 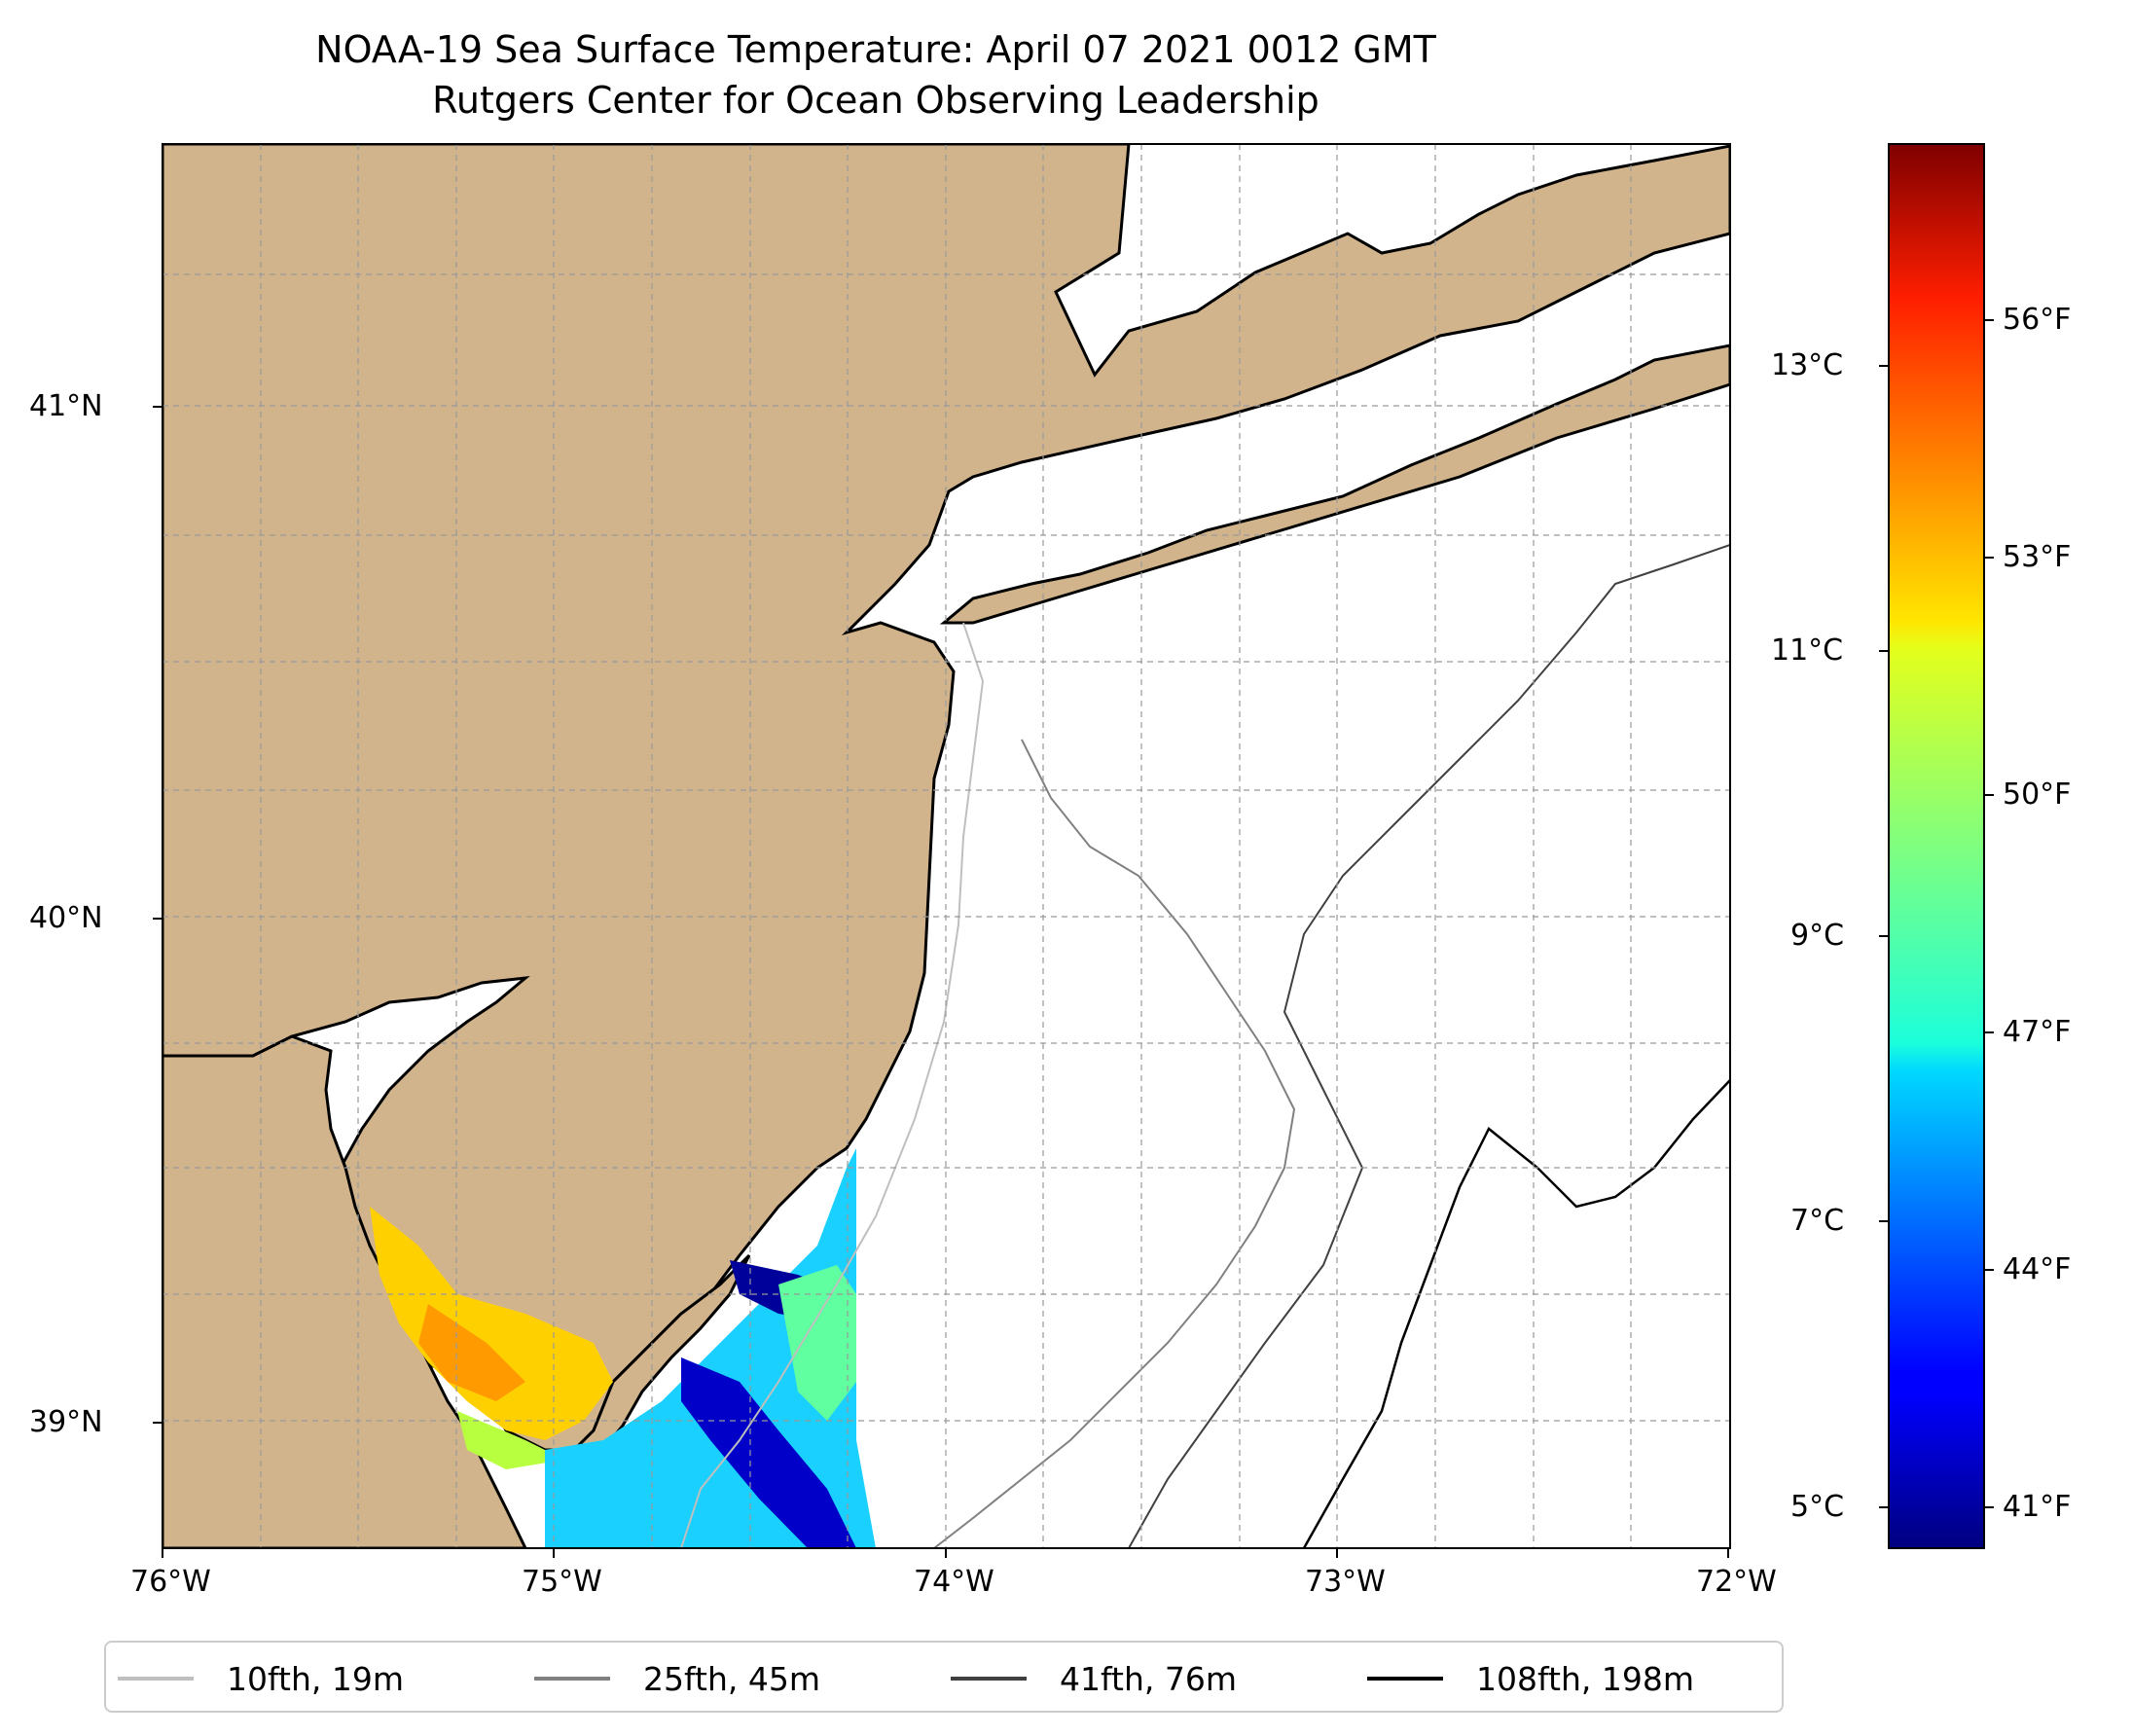 What do you see at coordinates (1818, 936) in the screenshot?
I see `colorbar-c-label-9: 9°C` at bounding box center [1818, 936].